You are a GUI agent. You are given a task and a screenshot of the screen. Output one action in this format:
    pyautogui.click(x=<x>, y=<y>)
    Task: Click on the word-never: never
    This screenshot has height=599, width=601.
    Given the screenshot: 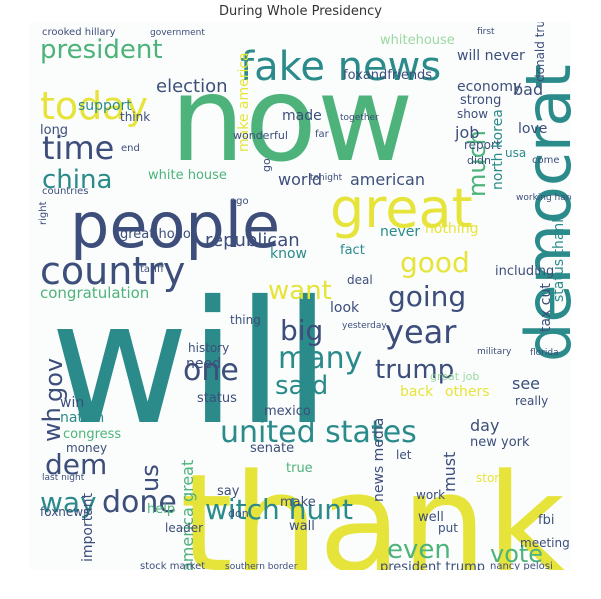 What is the action you would take?
    pyautogui.click(x=400, y=232)
    